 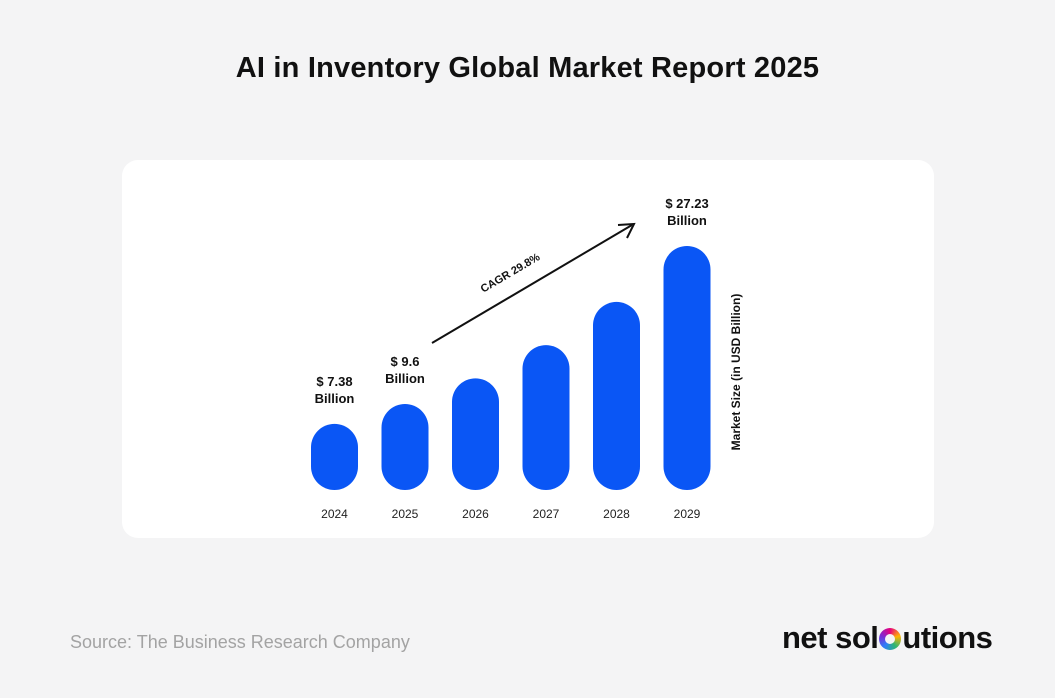 What do you see at coordinates (475, 434) in the screenshot?
I see `bar-2026` at bounding box center [475, 434].